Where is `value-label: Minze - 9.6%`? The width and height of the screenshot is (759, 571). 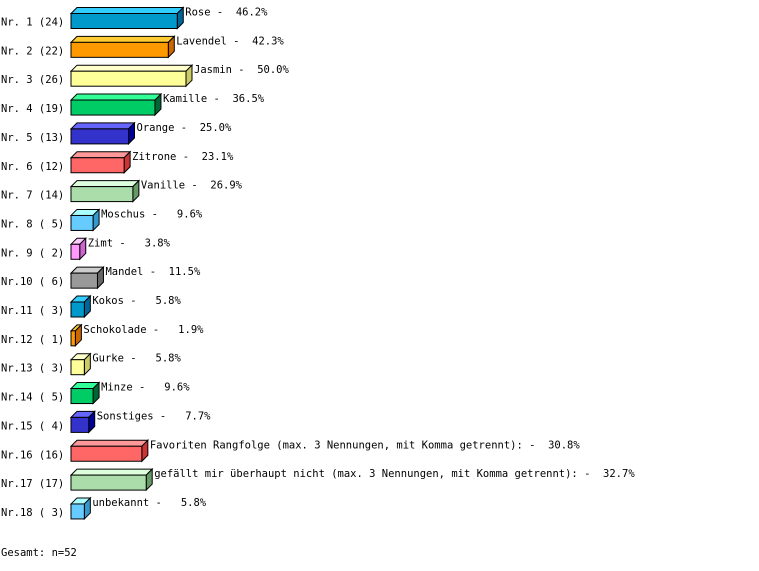
value-label: Minze - 9.6% is located at coordinates (145, 388).